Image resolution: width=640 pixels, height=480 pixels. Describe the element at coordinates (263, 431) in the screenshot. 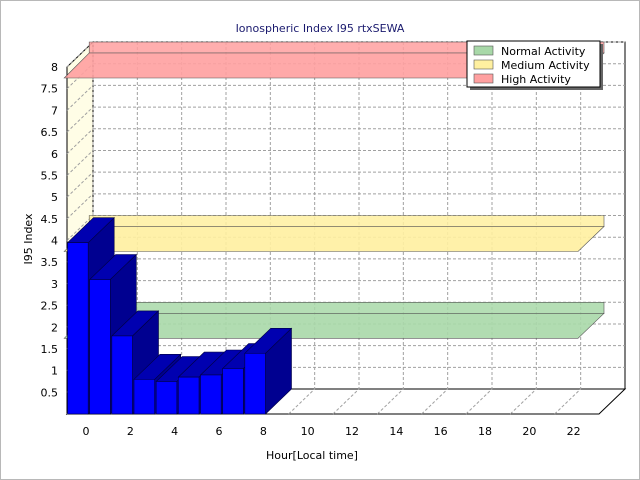

I see `x-tick-label: 8` at that location.